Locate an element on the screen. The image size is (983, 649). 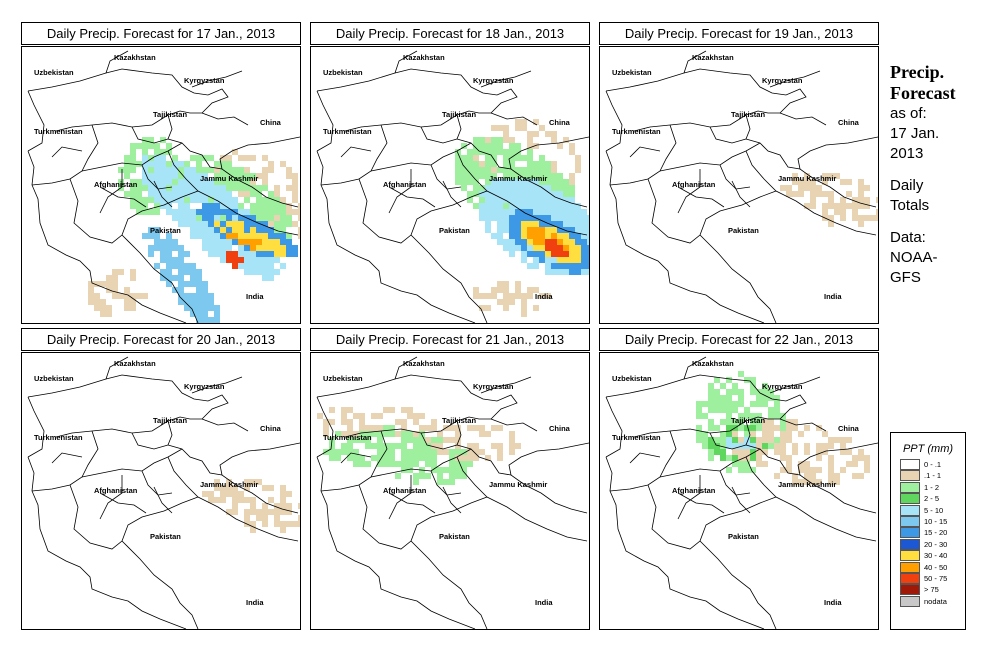
border-layer is located at coordinates (163, 492).